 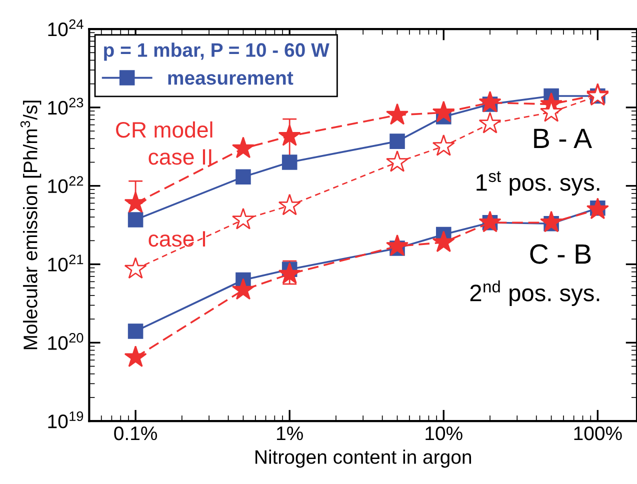 What do you see at coordinates (444, 433) in the screenshot?
I see `x-tick-label: 10%` at bounding box center [444, 433].